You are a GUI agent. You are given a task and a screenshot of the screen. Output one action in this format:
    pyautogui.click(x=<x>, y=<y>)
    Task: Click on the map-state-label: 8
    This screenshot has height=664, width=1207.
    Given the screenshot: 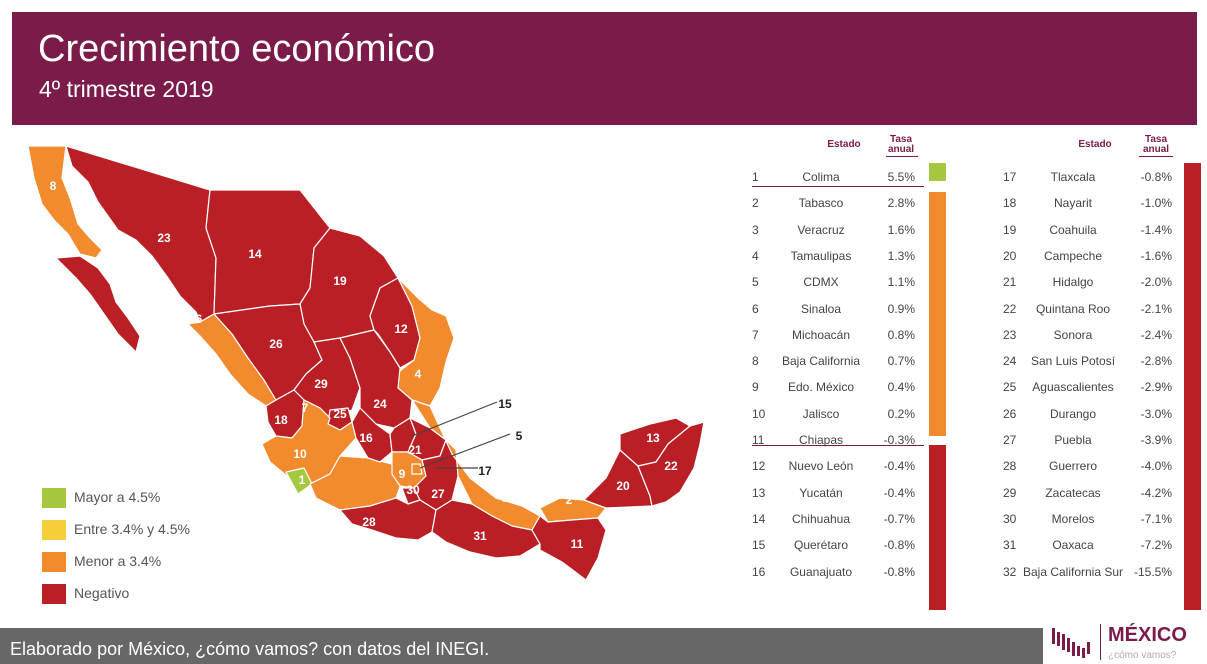 What is the action you would take?
    pyautogui.click(x=53, y=186)
    